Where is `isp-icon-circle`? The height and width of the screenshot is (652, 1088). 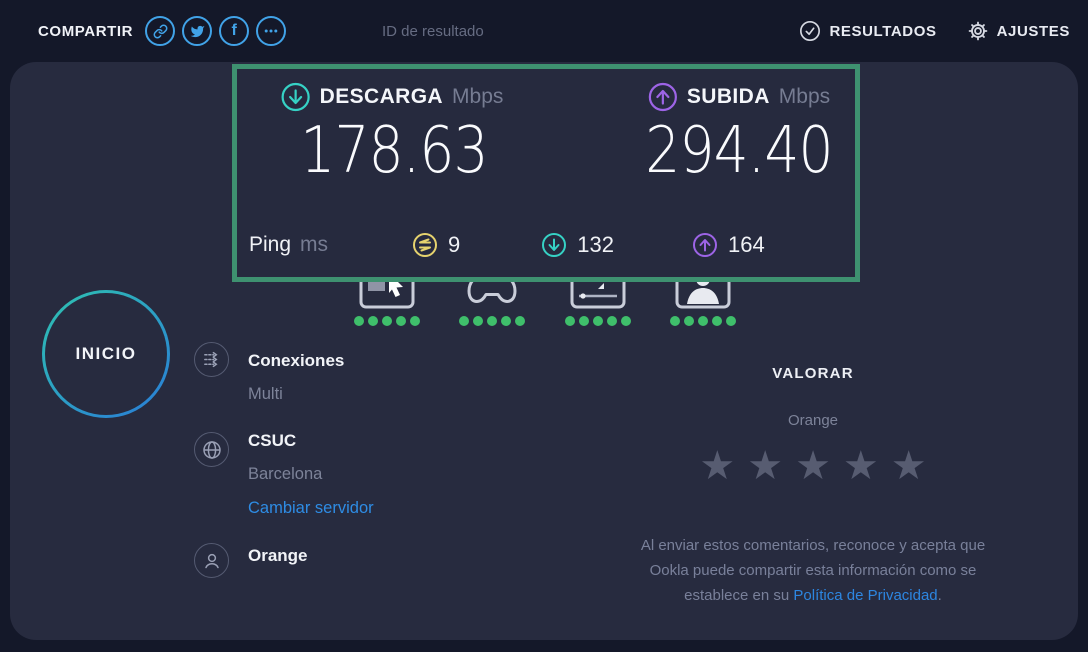 isp-icon-circle is located at coordinates (211, 560).